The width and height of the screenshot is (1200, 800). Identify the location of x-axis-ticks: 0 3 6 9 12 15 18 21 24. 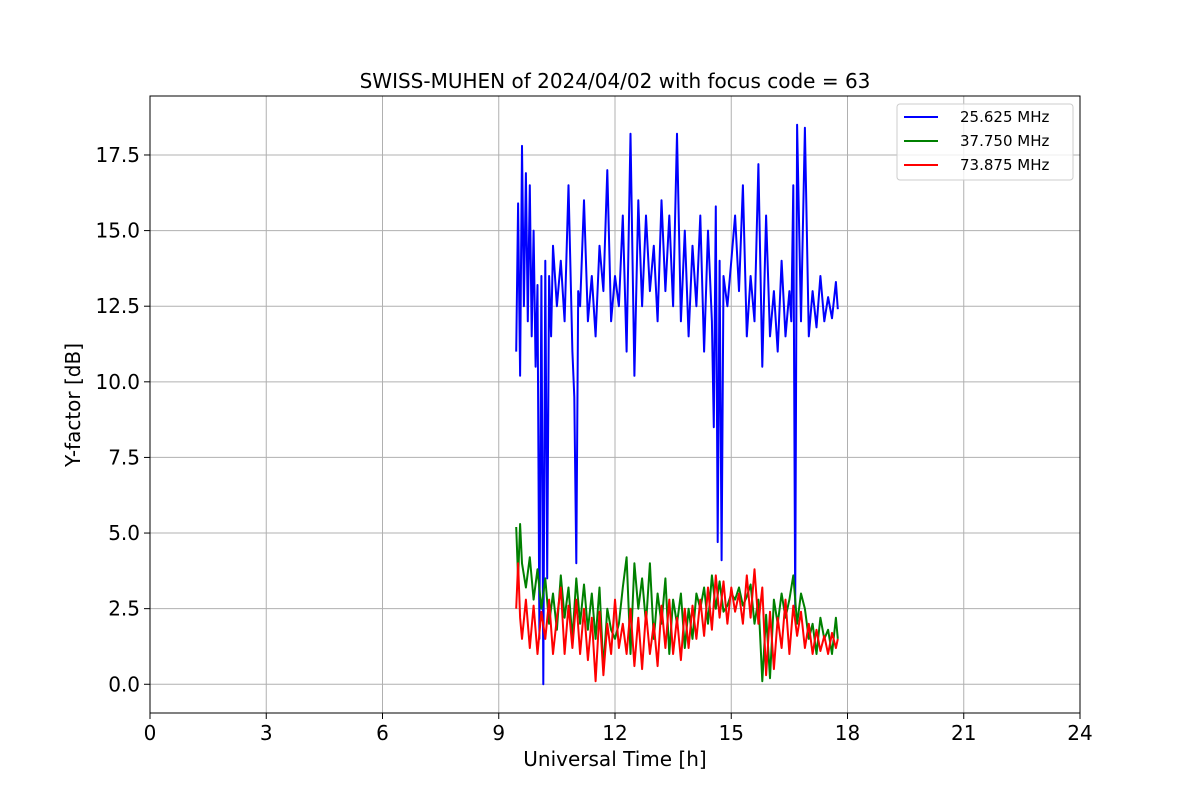
(618, 729).